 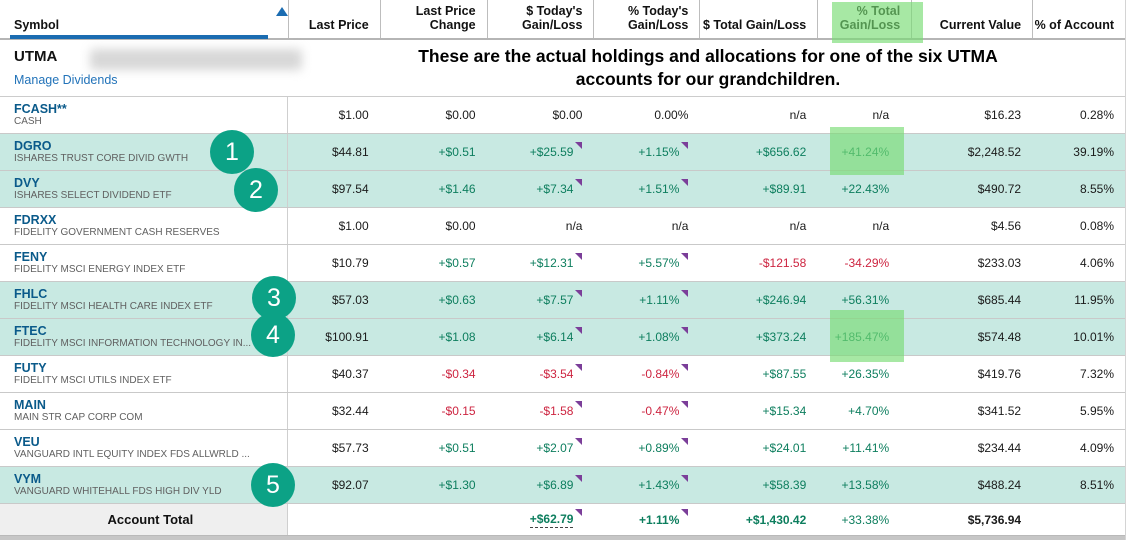 I want to click on total-pct-gain-cell: +41.24%, so click(x=865, y=152).